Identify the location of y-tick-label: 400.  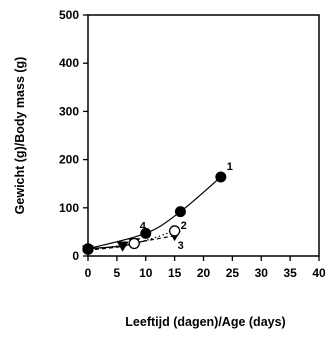
(69, 63).